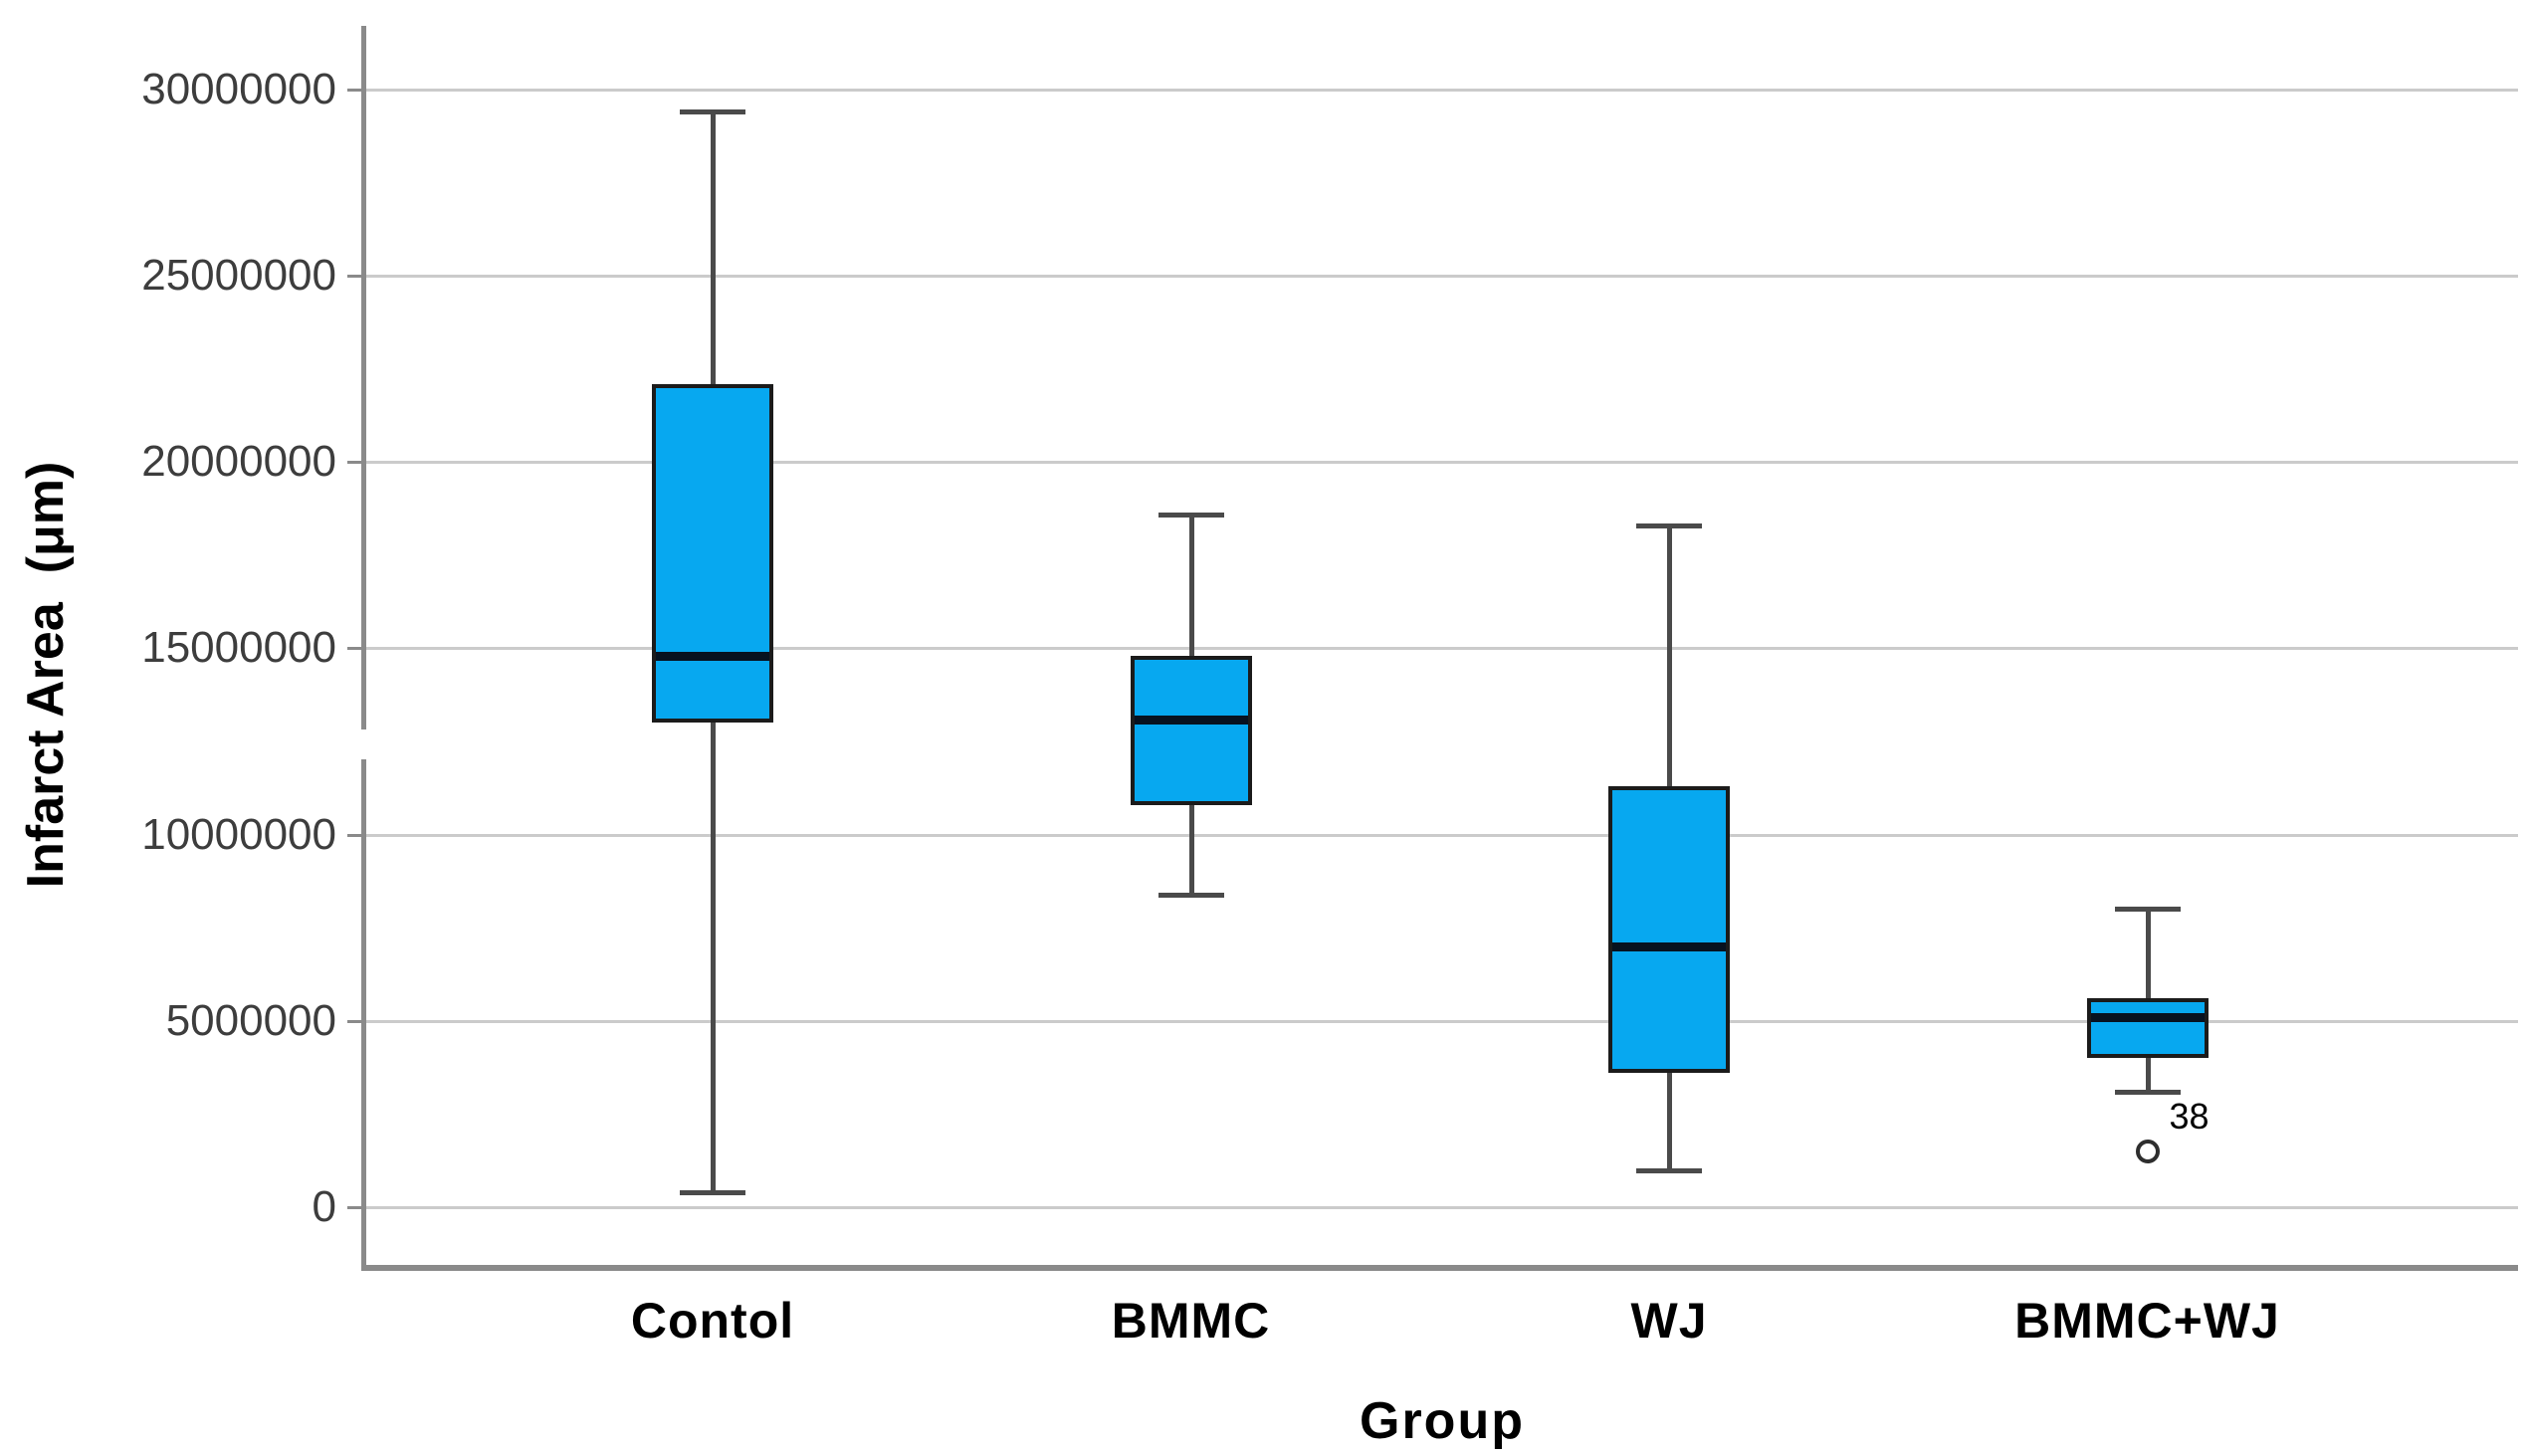 This screenshot has height=1456, width=2525. I want to click on y-axis-line-lower, so click(363, 1015).